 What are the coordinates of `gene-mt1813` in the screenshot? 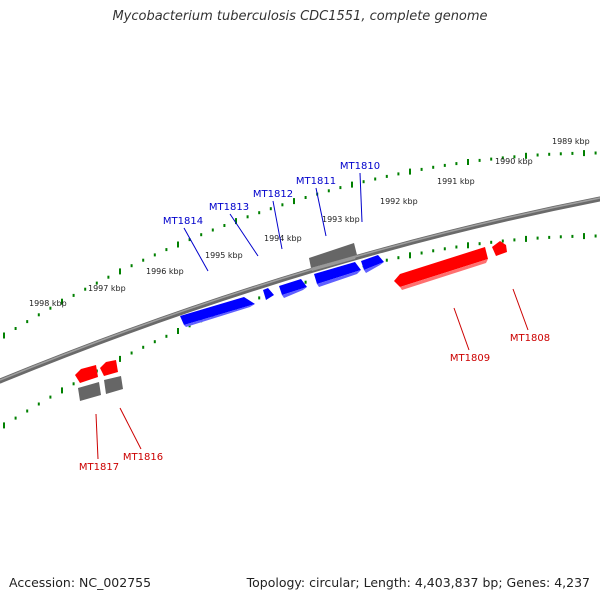 It's located at (268, 294).